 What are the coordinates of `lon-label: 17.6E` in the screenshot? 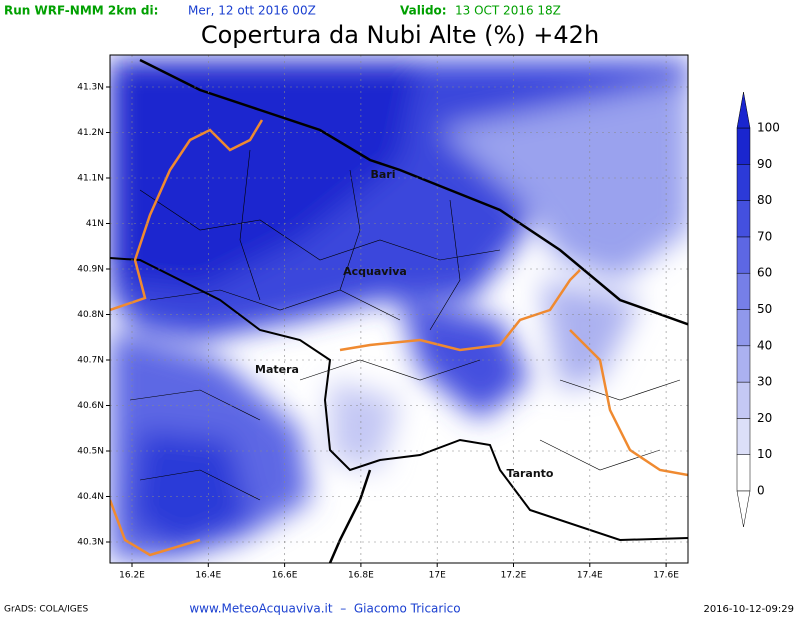 It's located at (666, 576).